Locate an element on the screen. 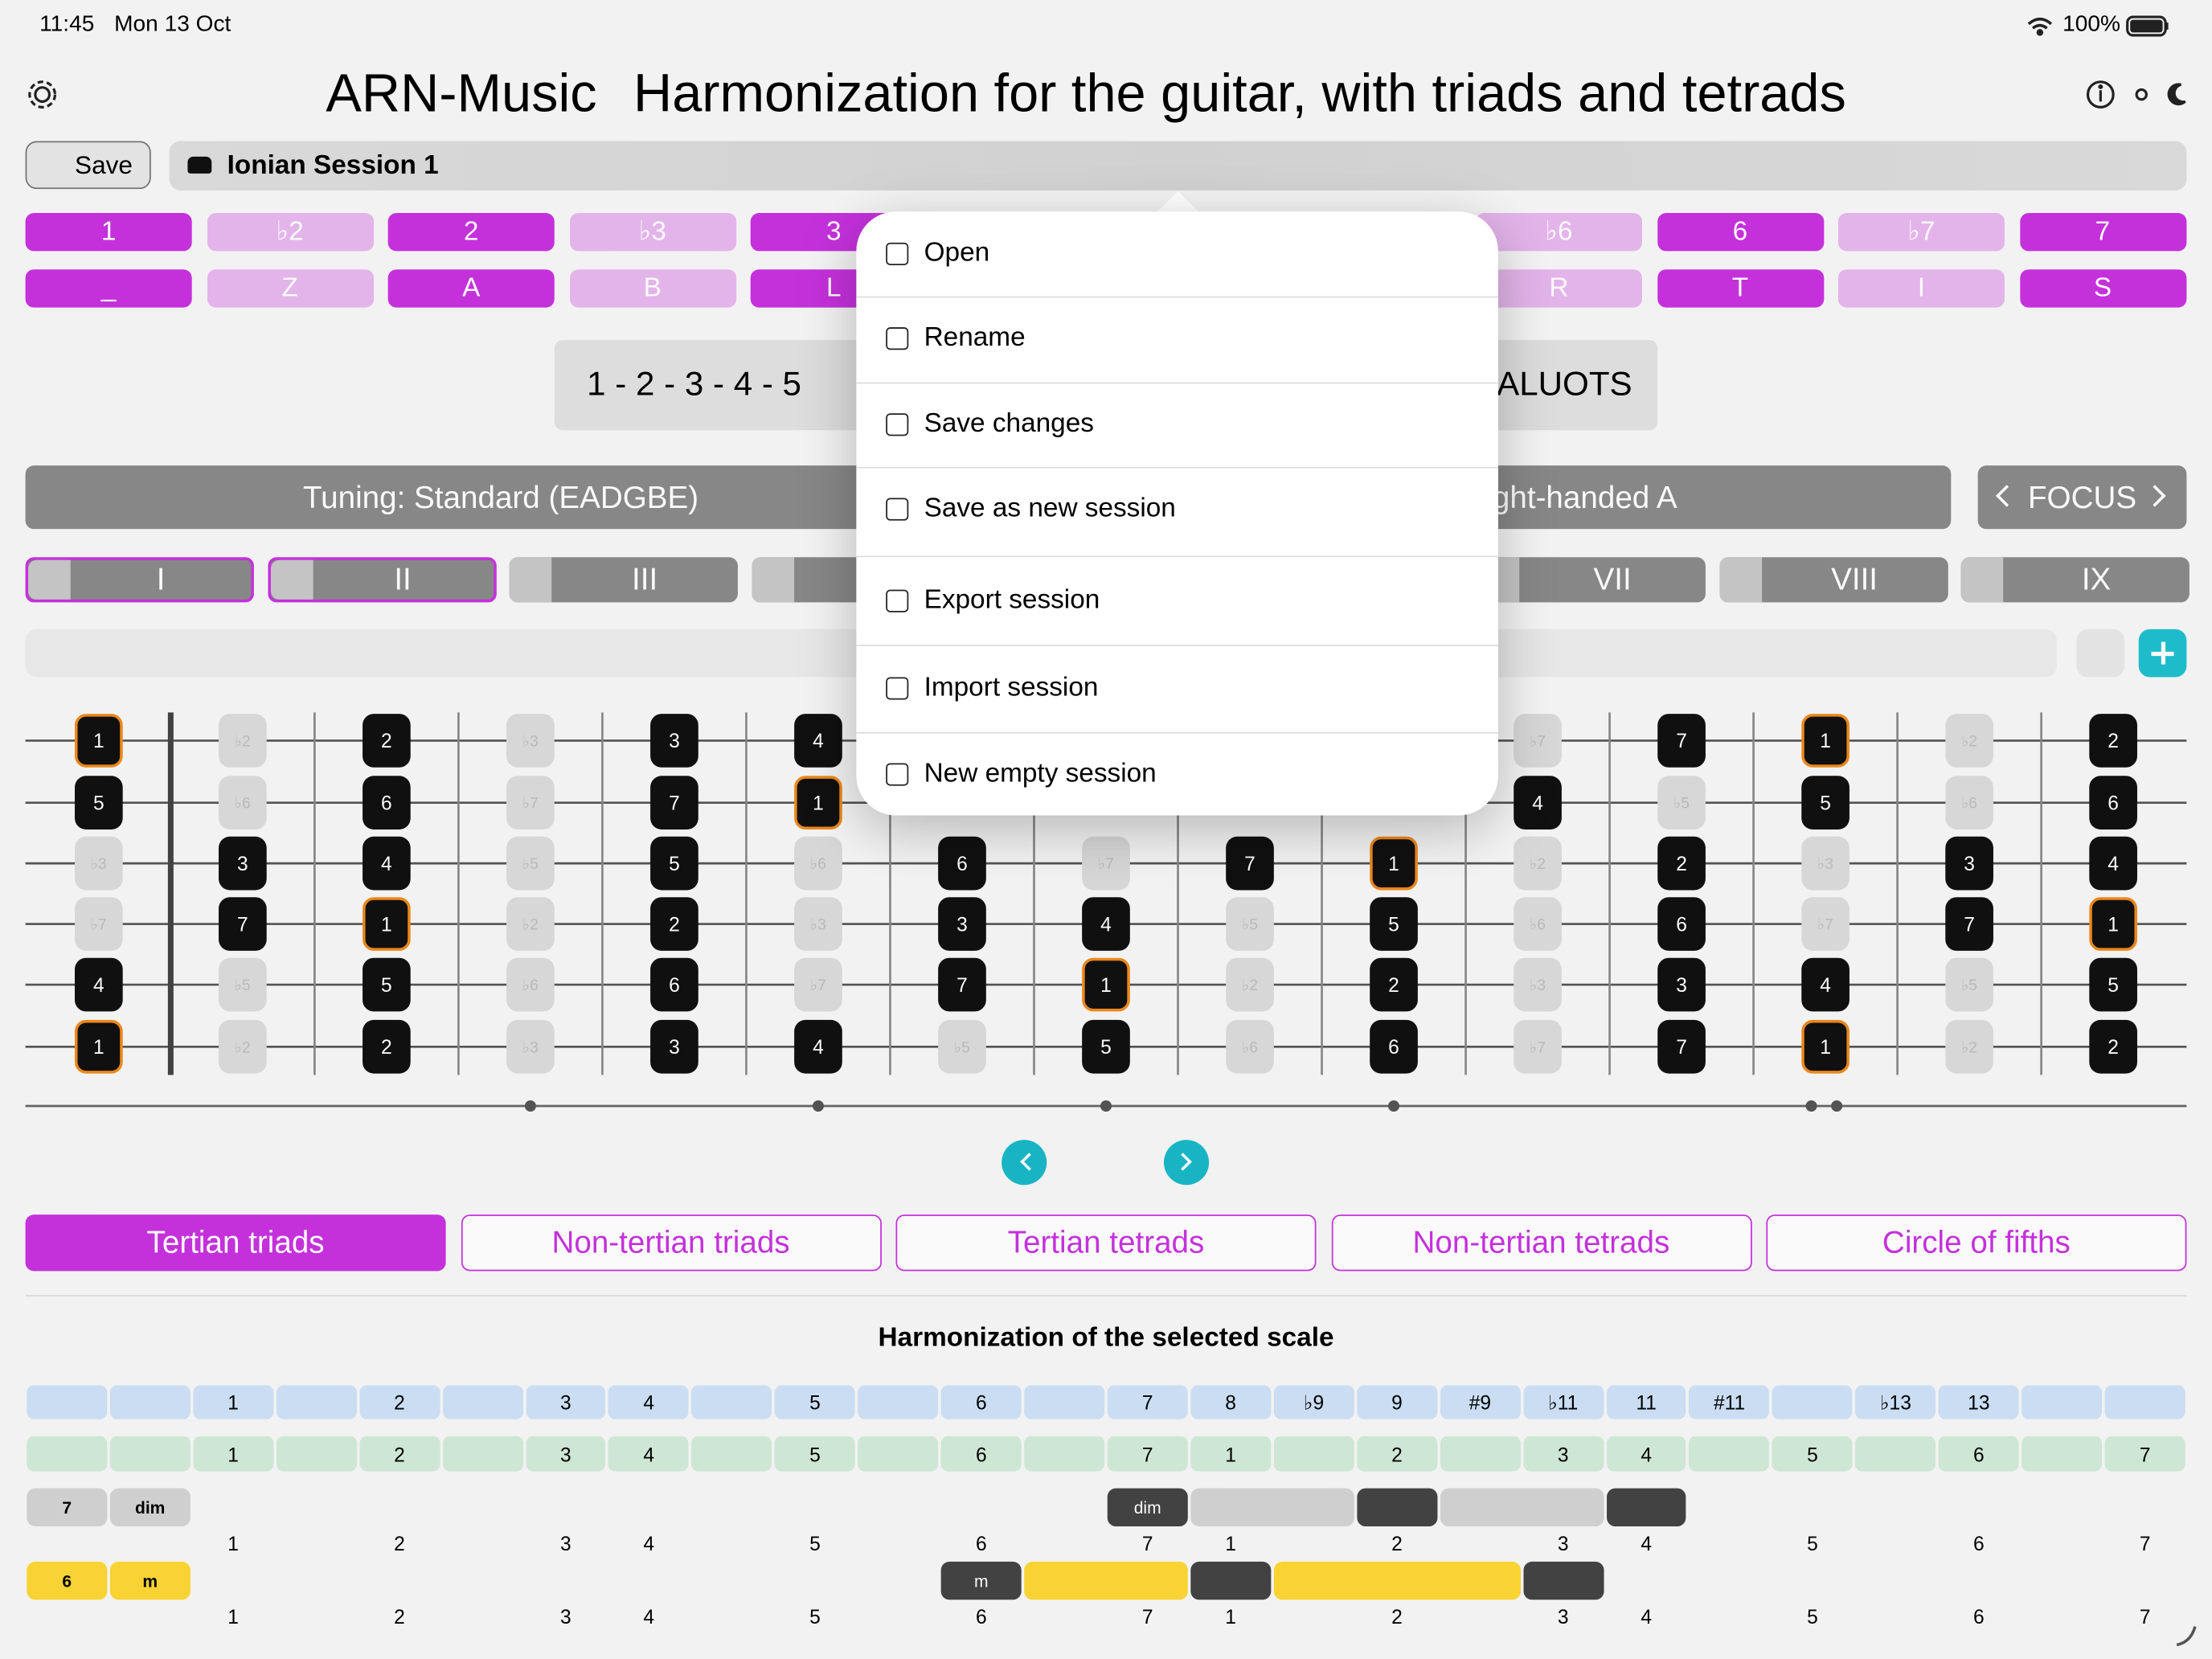 The height and width of the screenshot is (1659, 2212). mode-tab: Tertian triads is located at coordinates (235, 1243).